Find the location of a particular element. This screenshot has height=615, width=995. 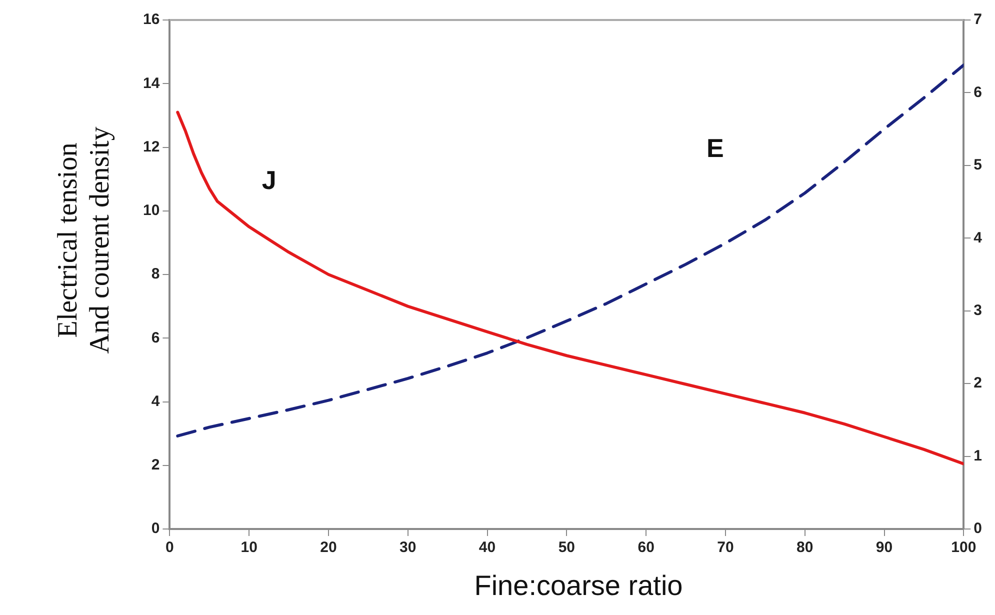

y-tick-label: 12 is located at coordinates (151, 147).